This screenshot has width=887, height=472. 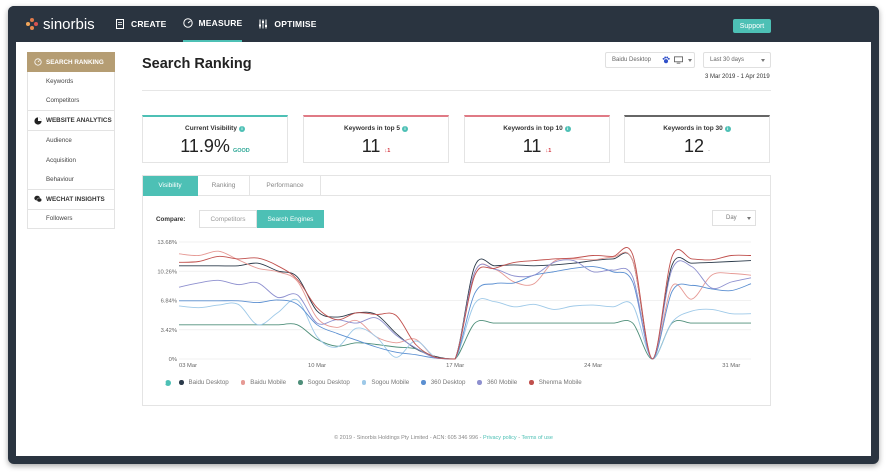 I want to click on kpi-value: 11, so click(x=532, y=146).